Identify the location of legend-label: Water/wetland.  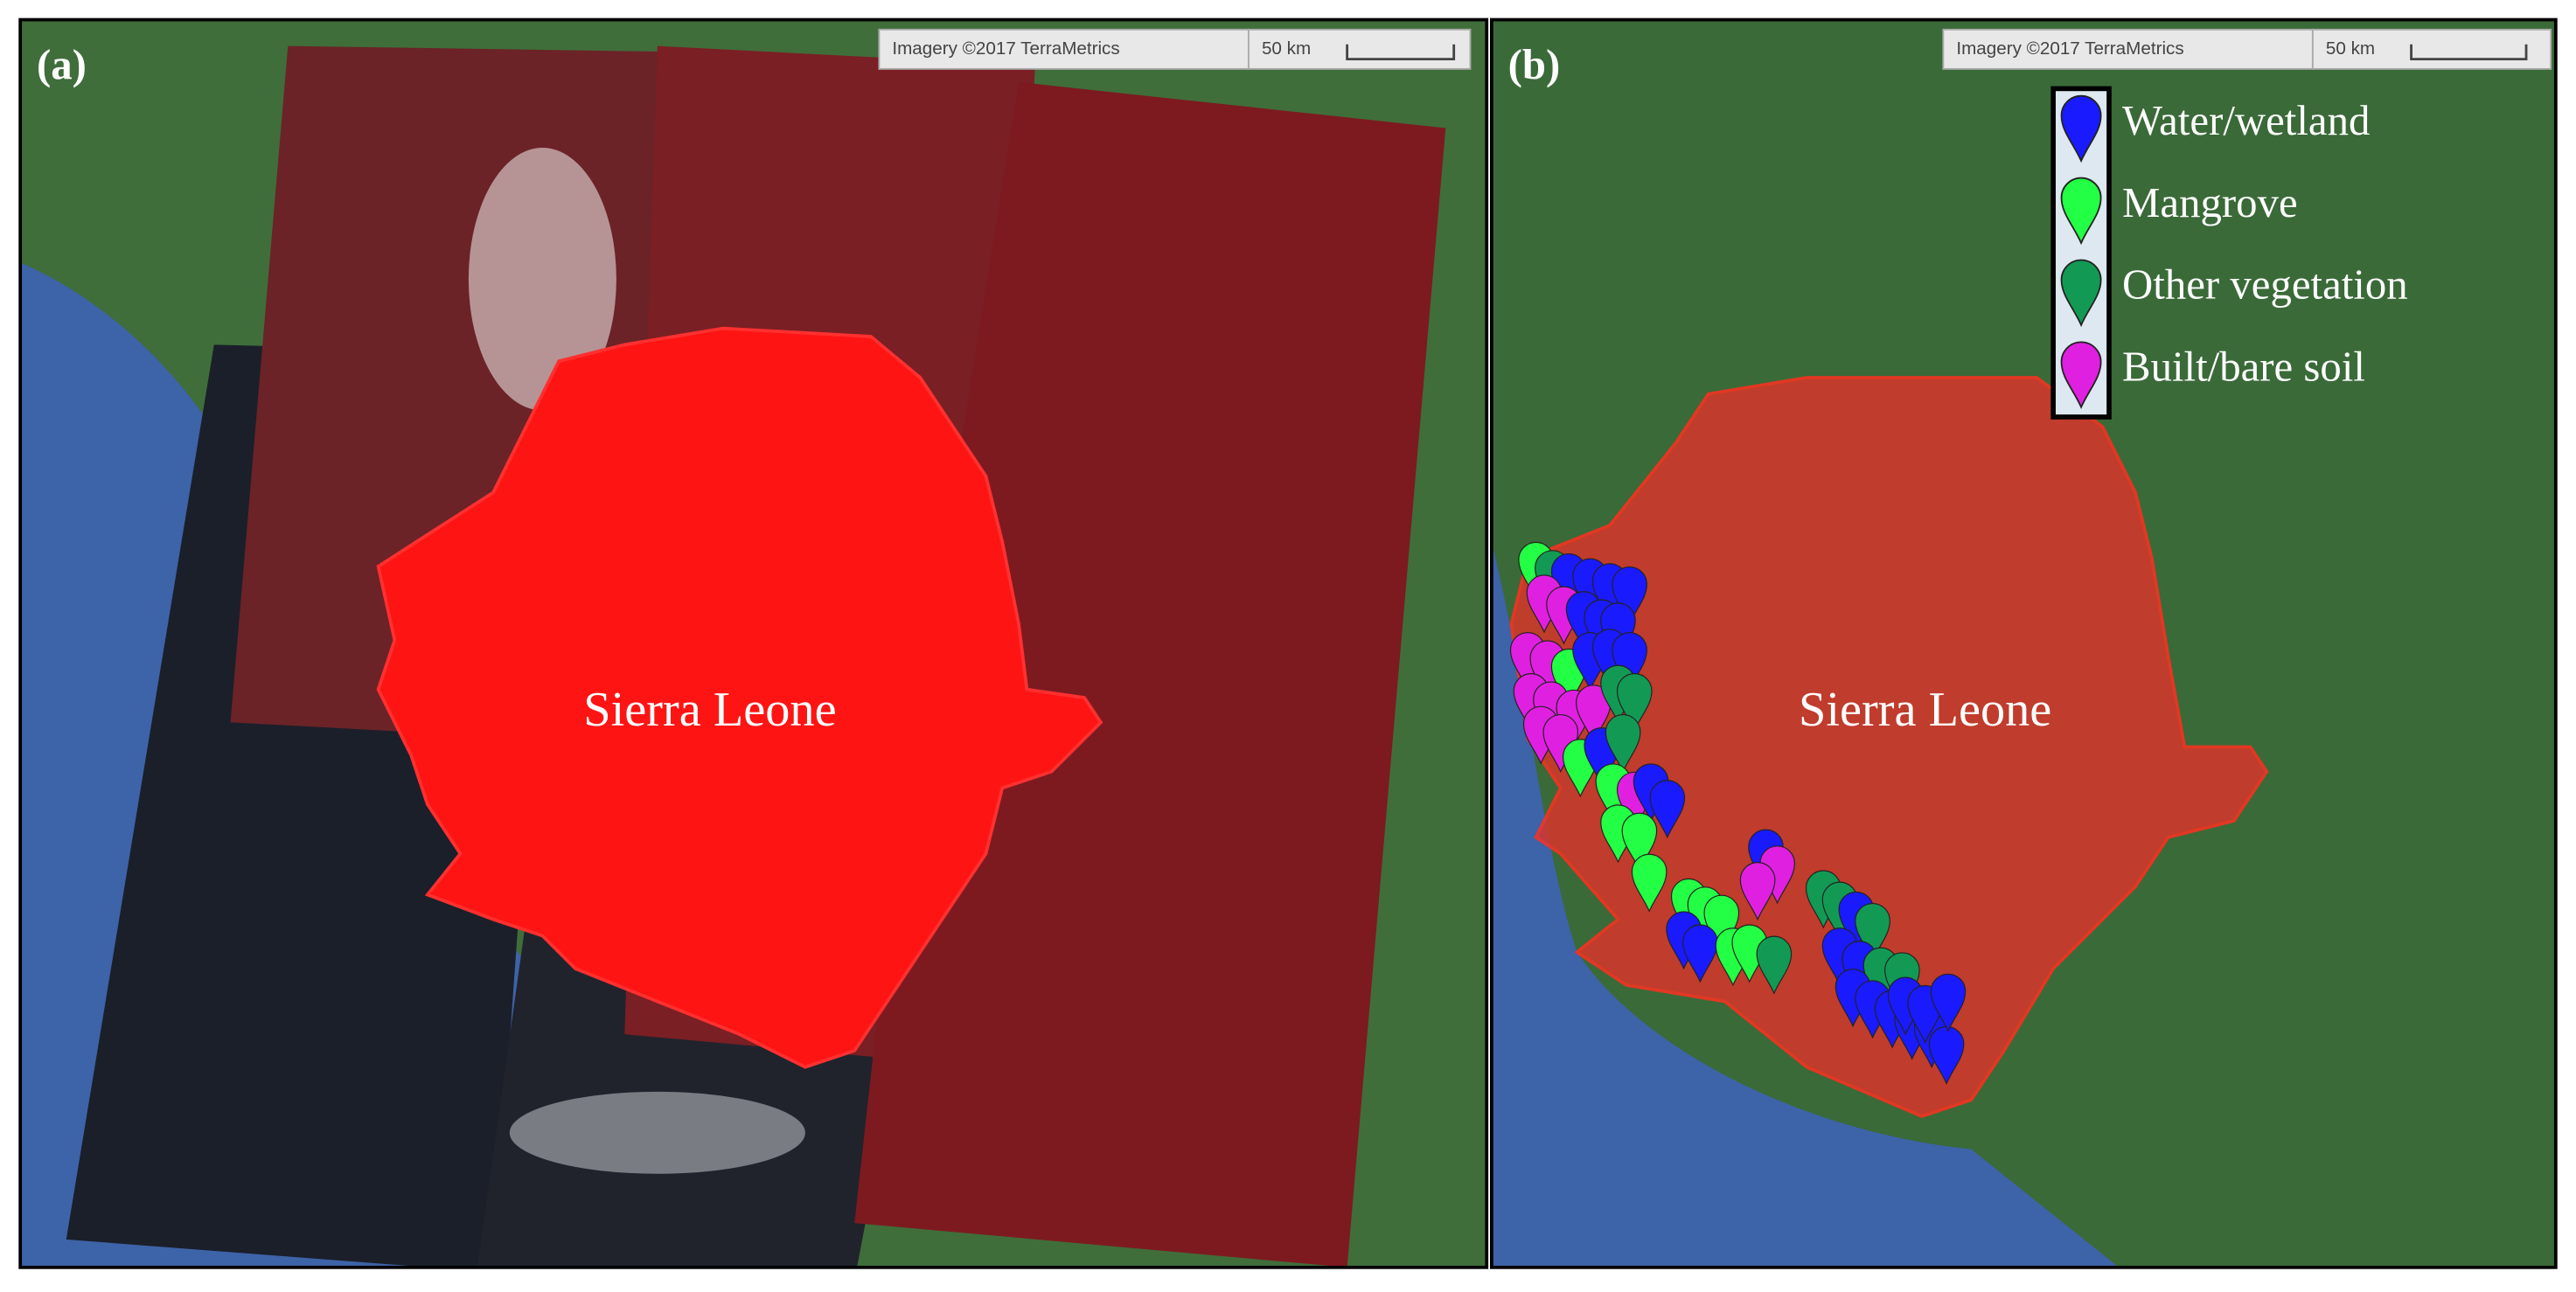
(2246, 120).